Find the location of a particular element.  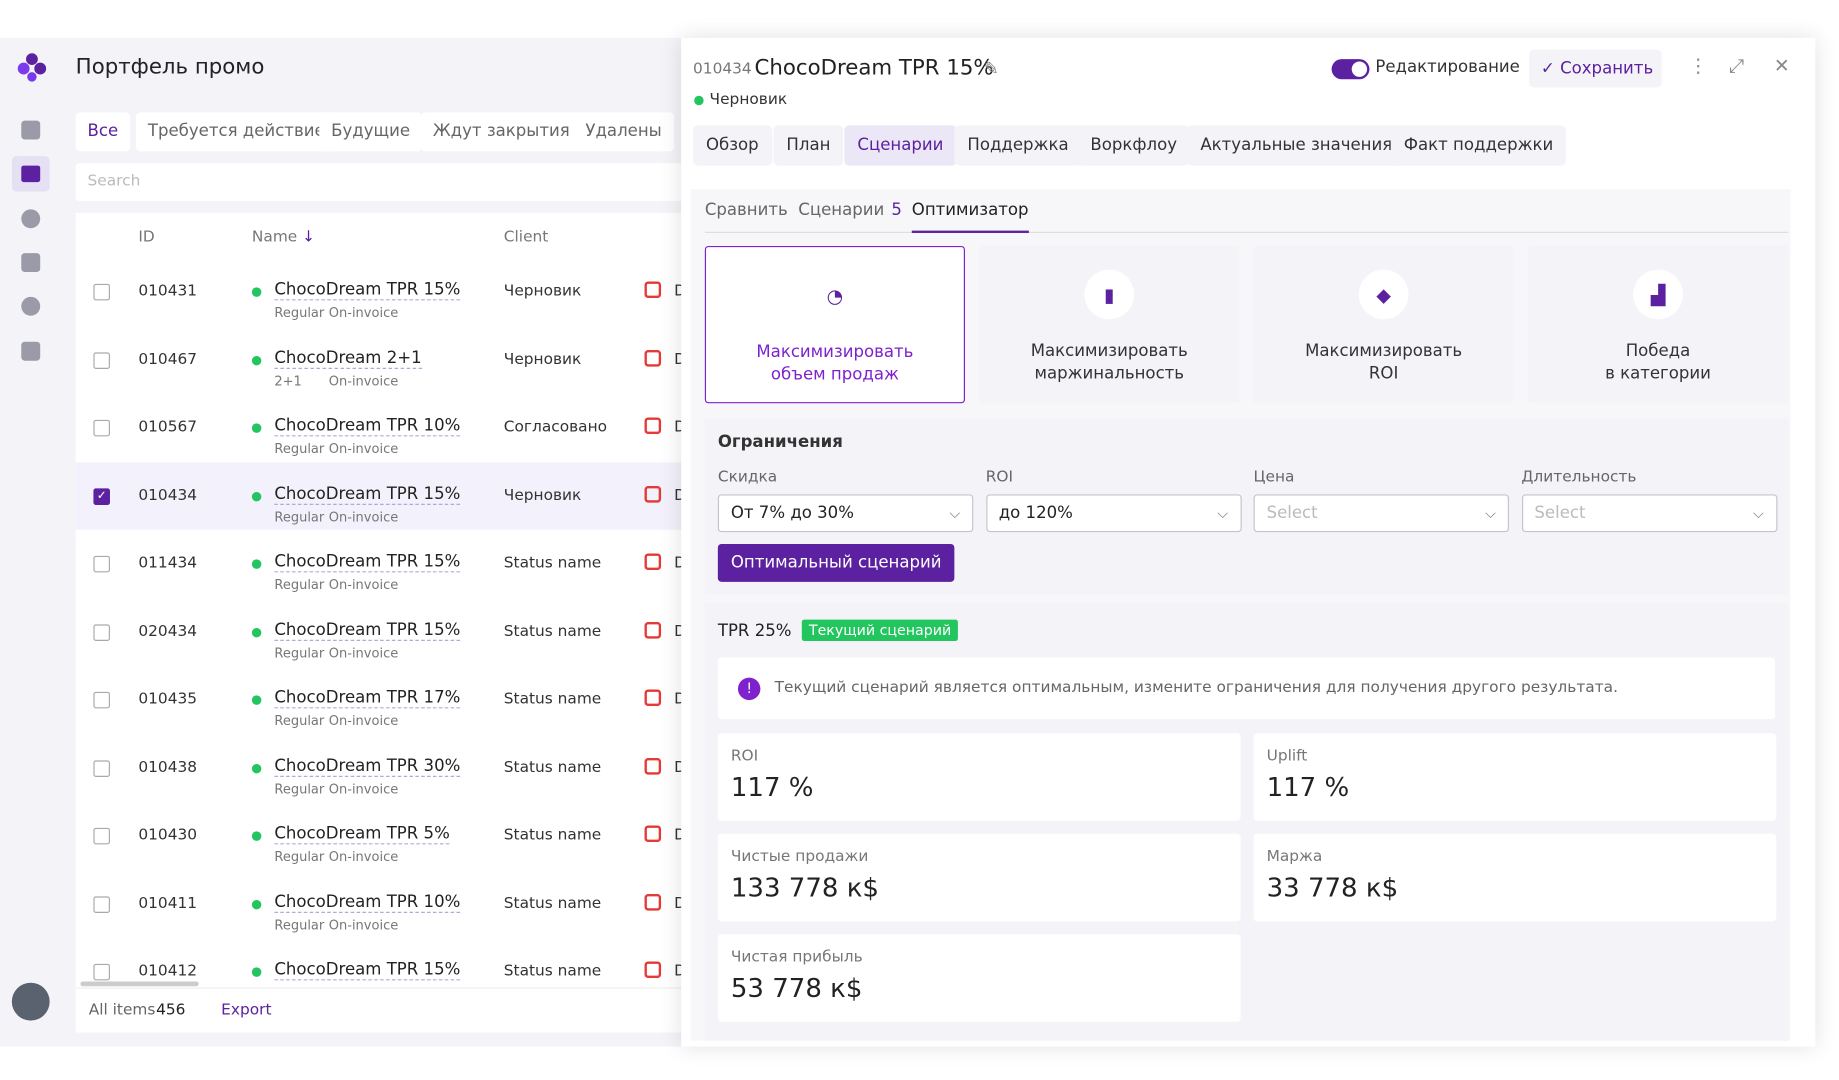

row-id: 010567 is located at coordinates (168, 427).